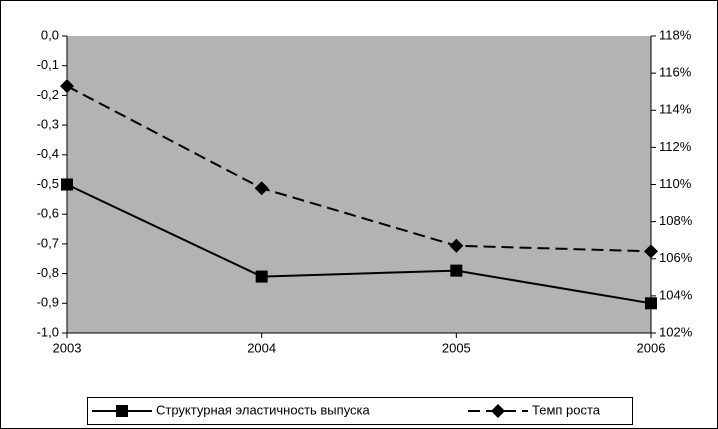 This screenshot has height=429, width=718. Describe the element at coordinates (261, 347) in the screenshot. I see `x-tick-label: 2004` at that location.